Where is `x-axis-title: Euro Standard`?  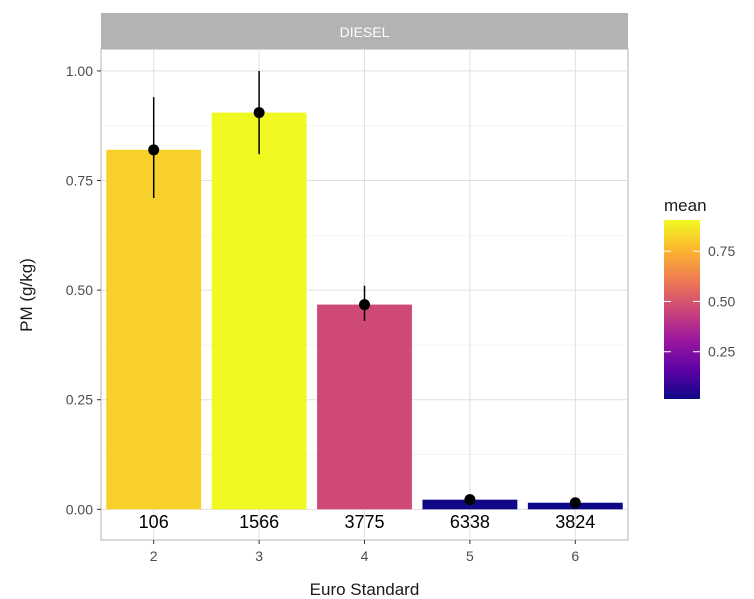
x-axis-title: Euro Standard is located at coordinates (365, 589).